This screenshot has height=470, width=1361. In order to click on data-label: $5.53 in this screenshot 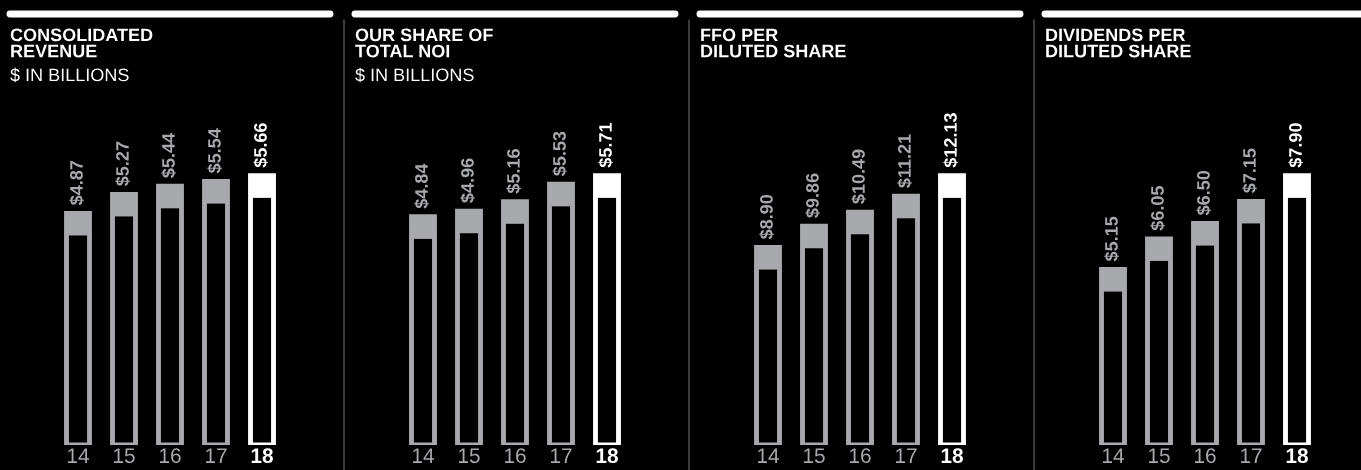, I will do `click(560, 153)`.